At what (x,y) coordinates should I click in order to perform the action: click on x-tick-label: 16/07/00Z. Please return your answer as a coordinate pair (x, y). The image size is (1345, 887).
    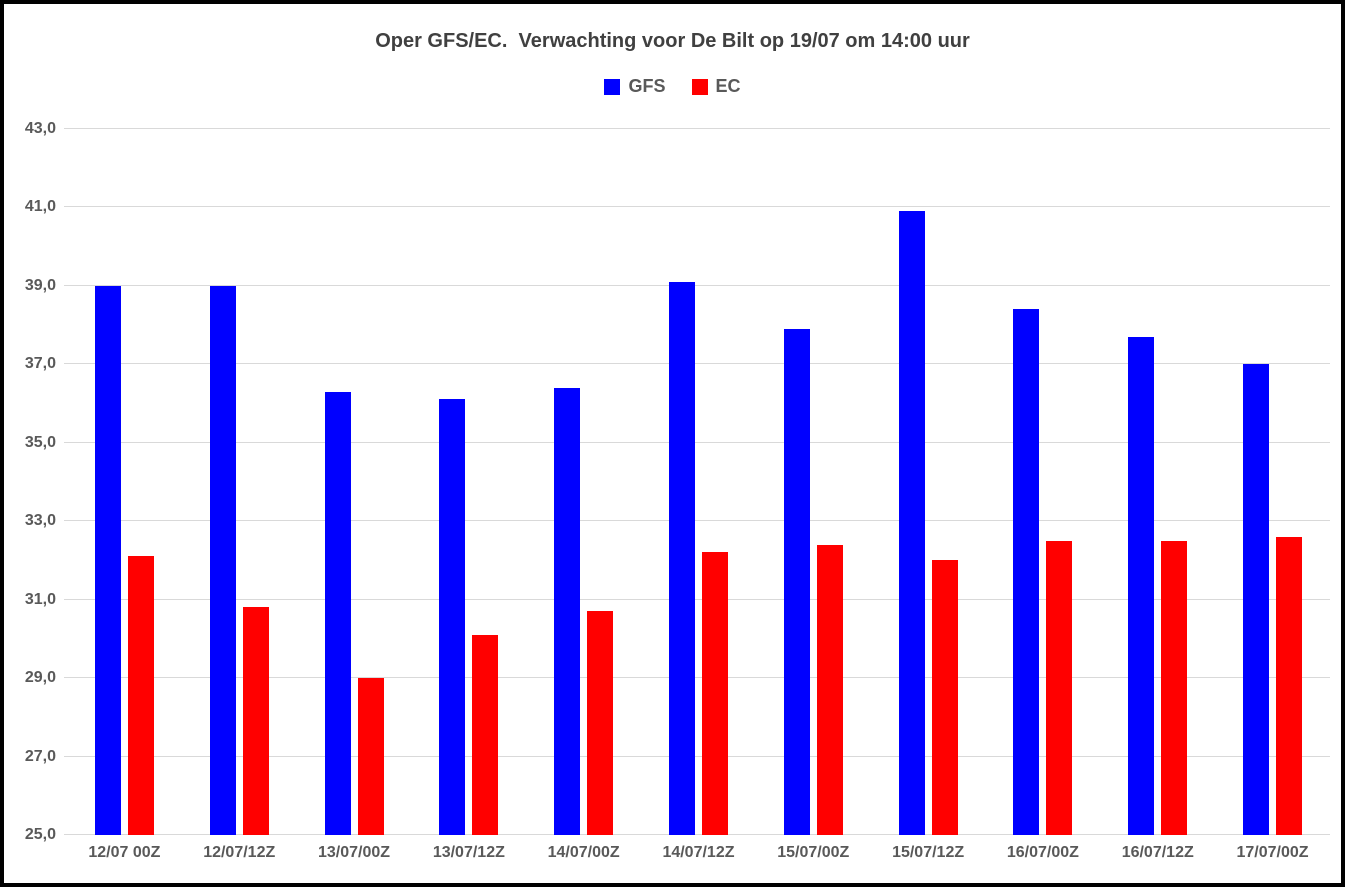
    Looking at the image, I should click on (1042, 852).